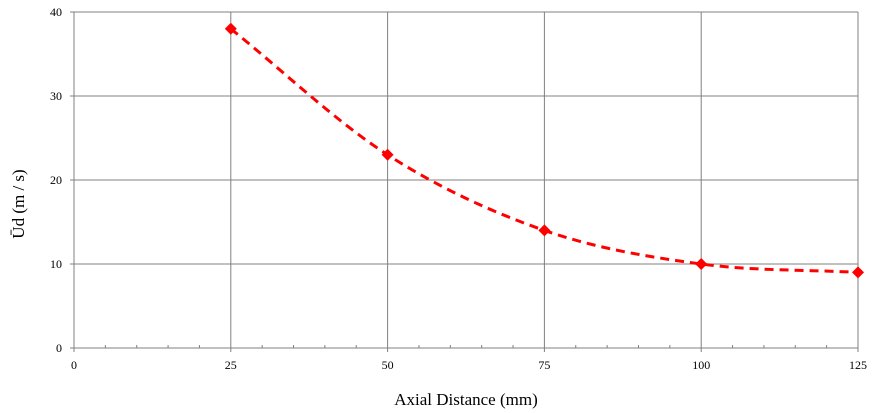  Describe the element at coordinates (466, 399) in the screenshot. I see `x-axis-title: Axial Distance (mm)` at that location.